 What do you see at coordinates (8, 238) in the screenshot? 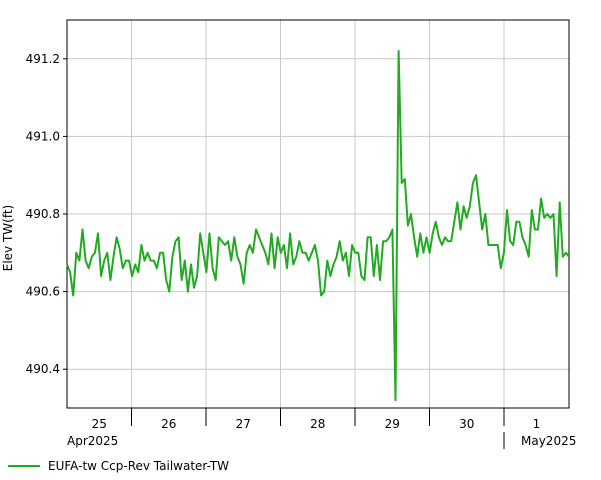
I see `y-axis-label: Elev TW(ft)` at bounding box center [8, 238].